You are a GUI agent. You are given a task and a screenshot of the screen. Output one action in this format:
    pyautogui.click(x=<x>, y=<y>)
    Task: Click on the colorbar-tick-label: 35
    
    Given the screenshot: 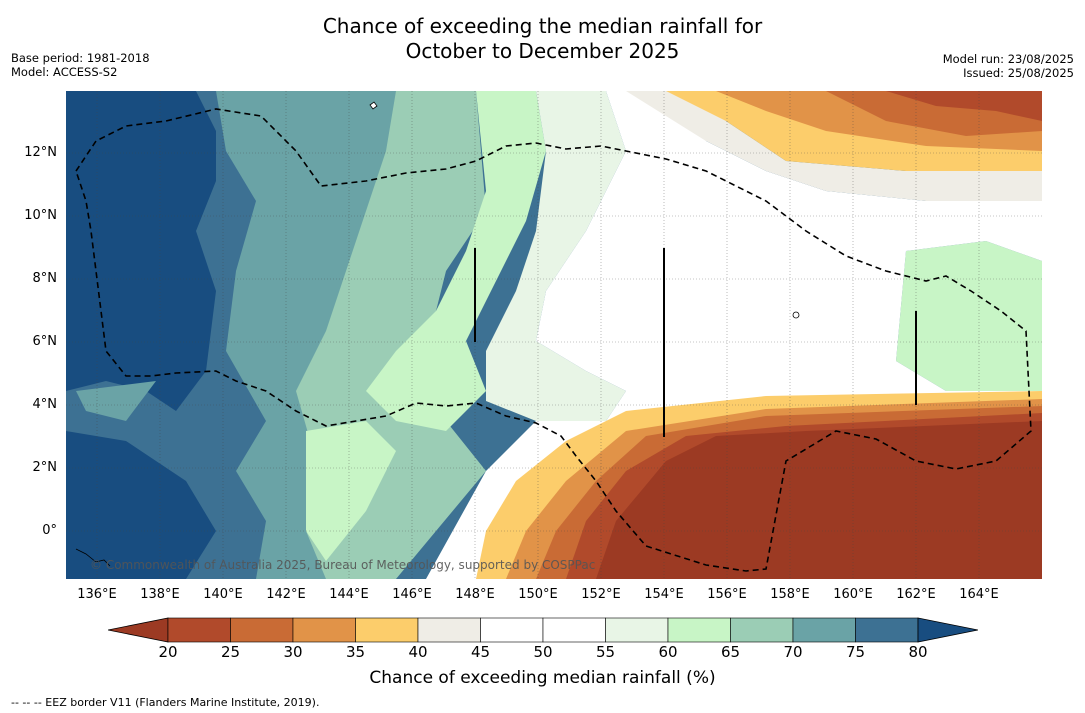 What is the action you would take?
    pyautogui.click(x=355, y=652)
    